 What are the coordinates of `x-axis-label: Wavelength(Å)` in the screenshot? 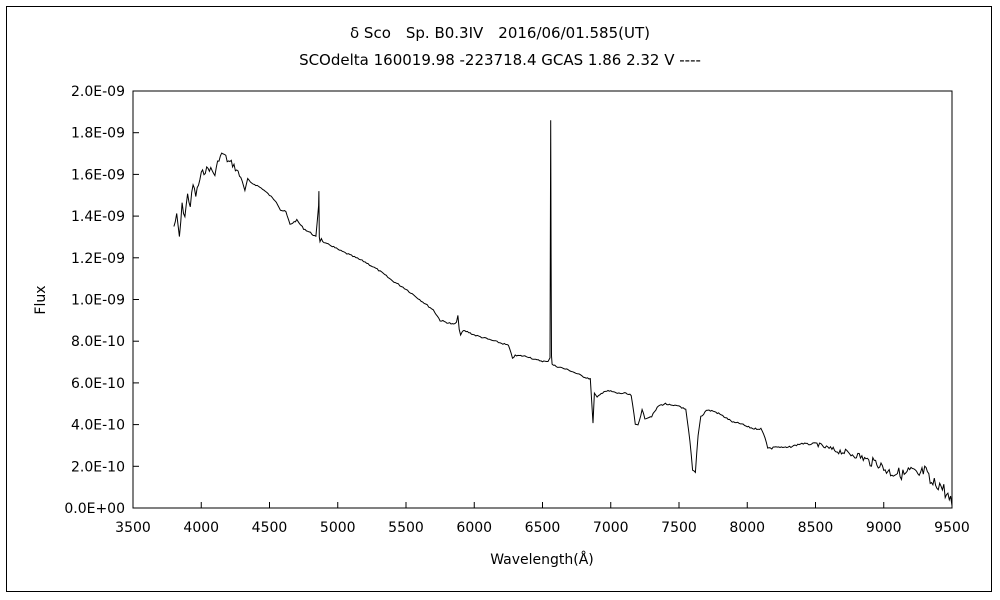 It's located at (542, 559).